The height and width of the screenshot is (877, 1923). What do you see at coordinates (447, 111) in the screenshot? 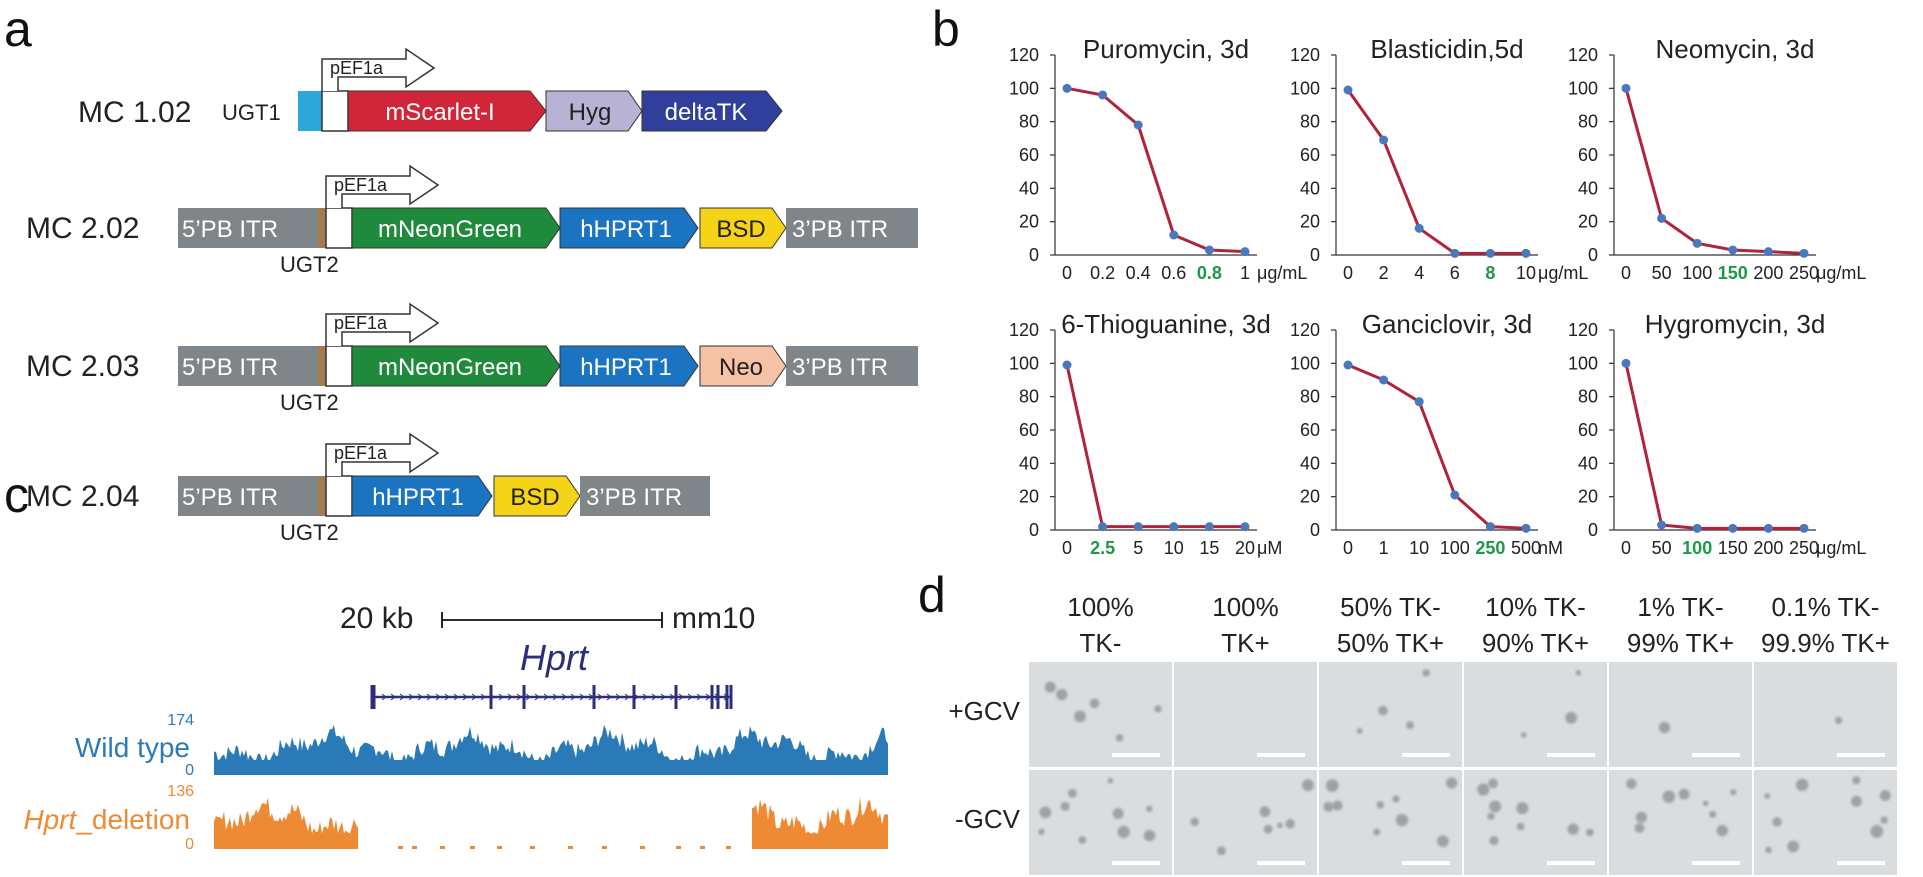
I see `mscarlet-part` at bounding box center [447, 111].